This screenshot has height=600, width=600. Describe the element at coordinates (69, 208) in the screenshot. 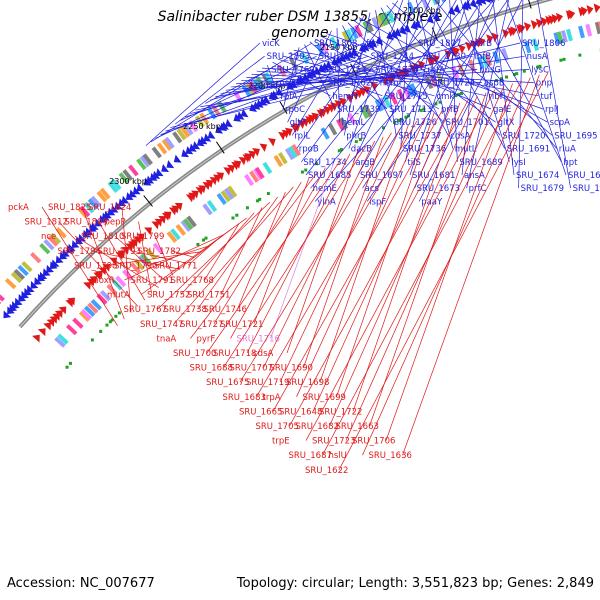

I see `reverse-gene-label: SRU_1825` at that location.